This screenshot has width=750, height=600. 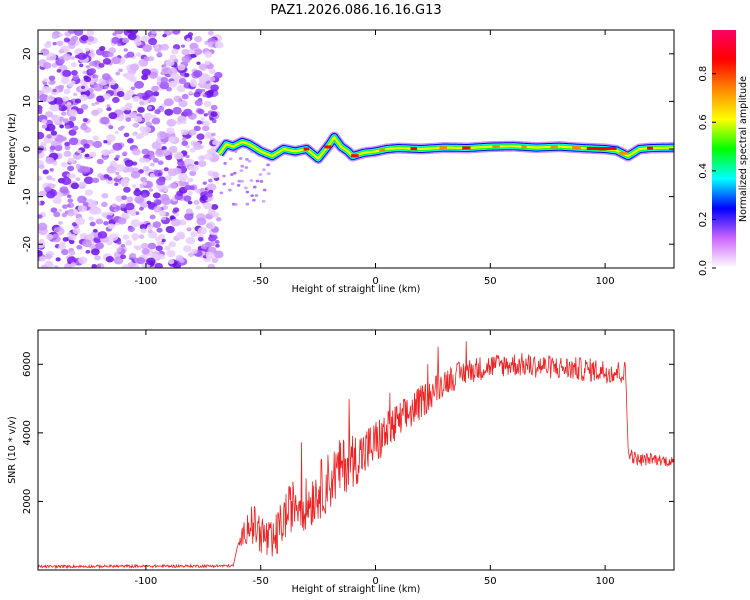 What do you see at coordinates (743, 149) in the screenshot?
I see `colorbar-label: Normalized spectral amplitude` at bounding box center [743, 149].